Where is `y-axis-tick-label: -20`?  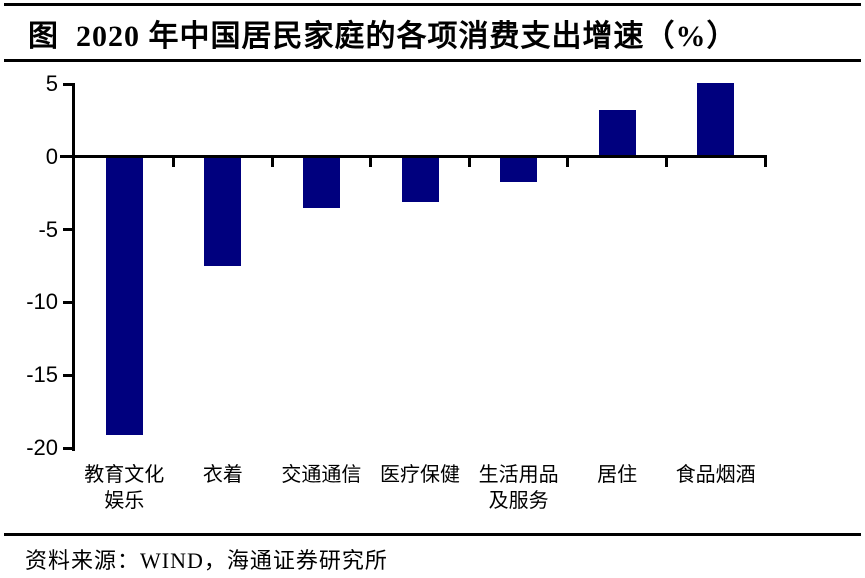 y-axis-tick-label: -20 is located at coordinates (42, 447).